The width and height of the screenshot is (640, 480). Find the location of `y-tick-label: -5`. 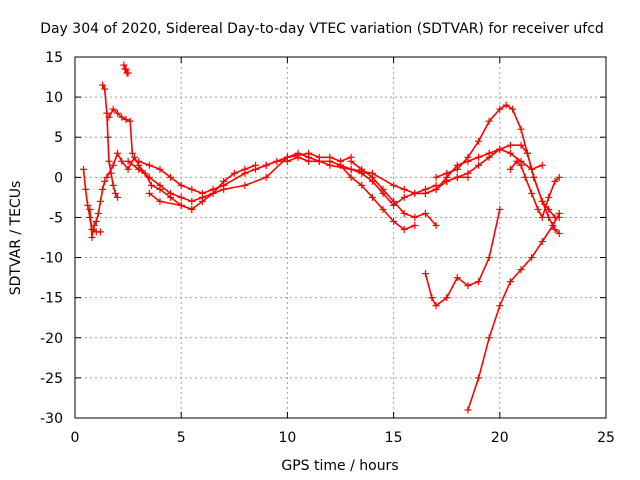

y-tick-label: -5 is located at coordinates (56, 218).